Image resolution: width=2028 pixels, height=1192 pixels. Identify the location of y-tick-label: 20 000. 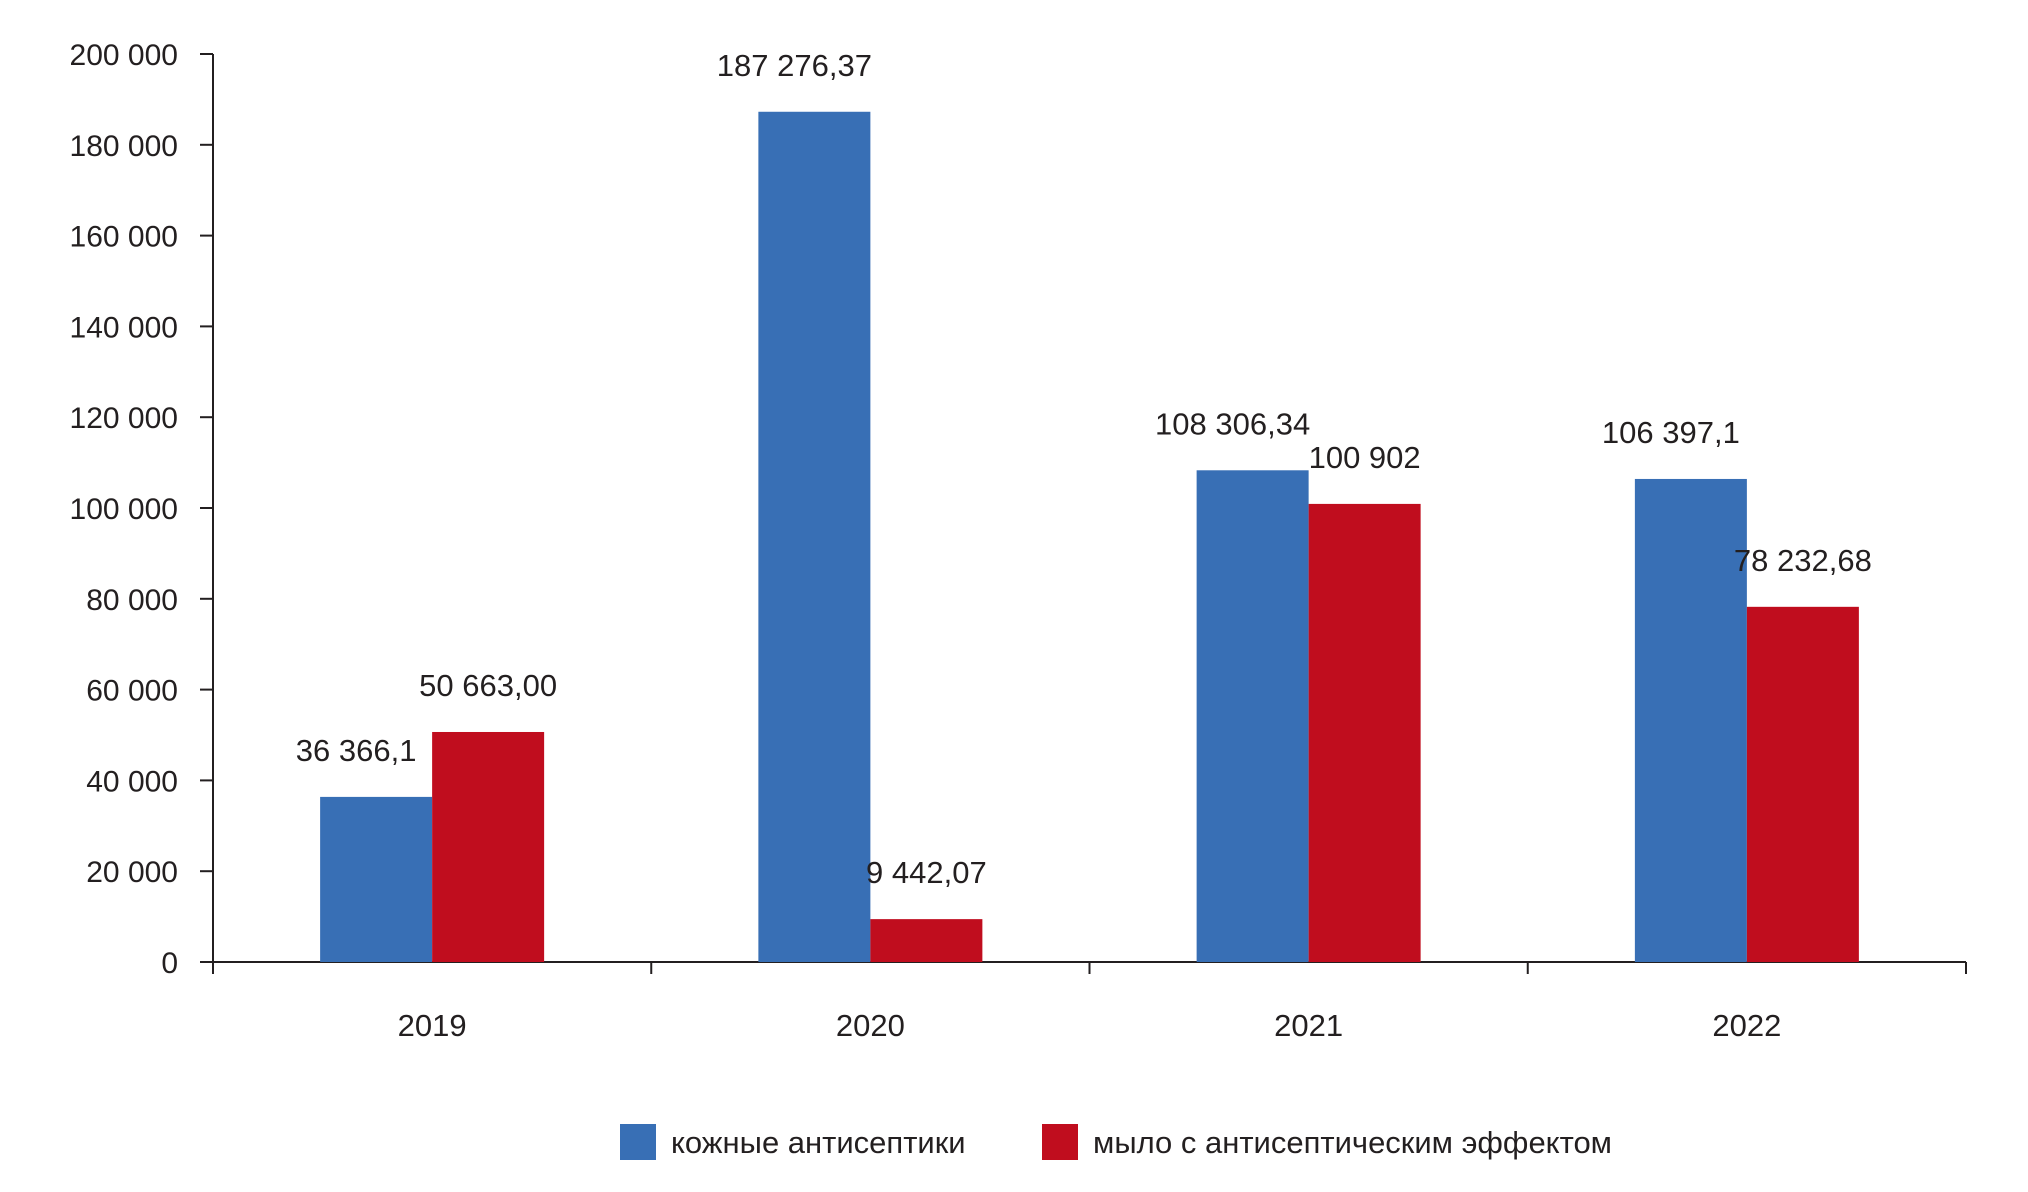
(132, 872).